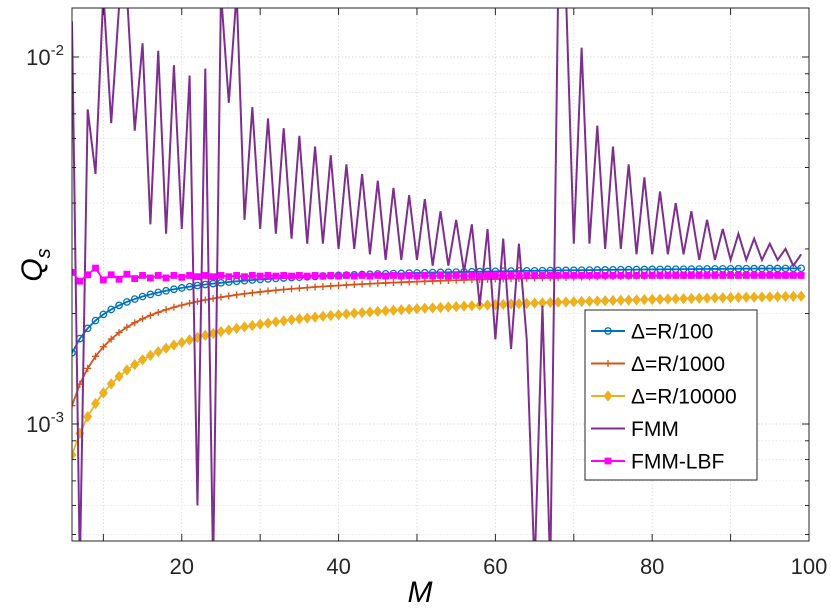  I want to click on x-tick-label: 40, so click(338, 566).